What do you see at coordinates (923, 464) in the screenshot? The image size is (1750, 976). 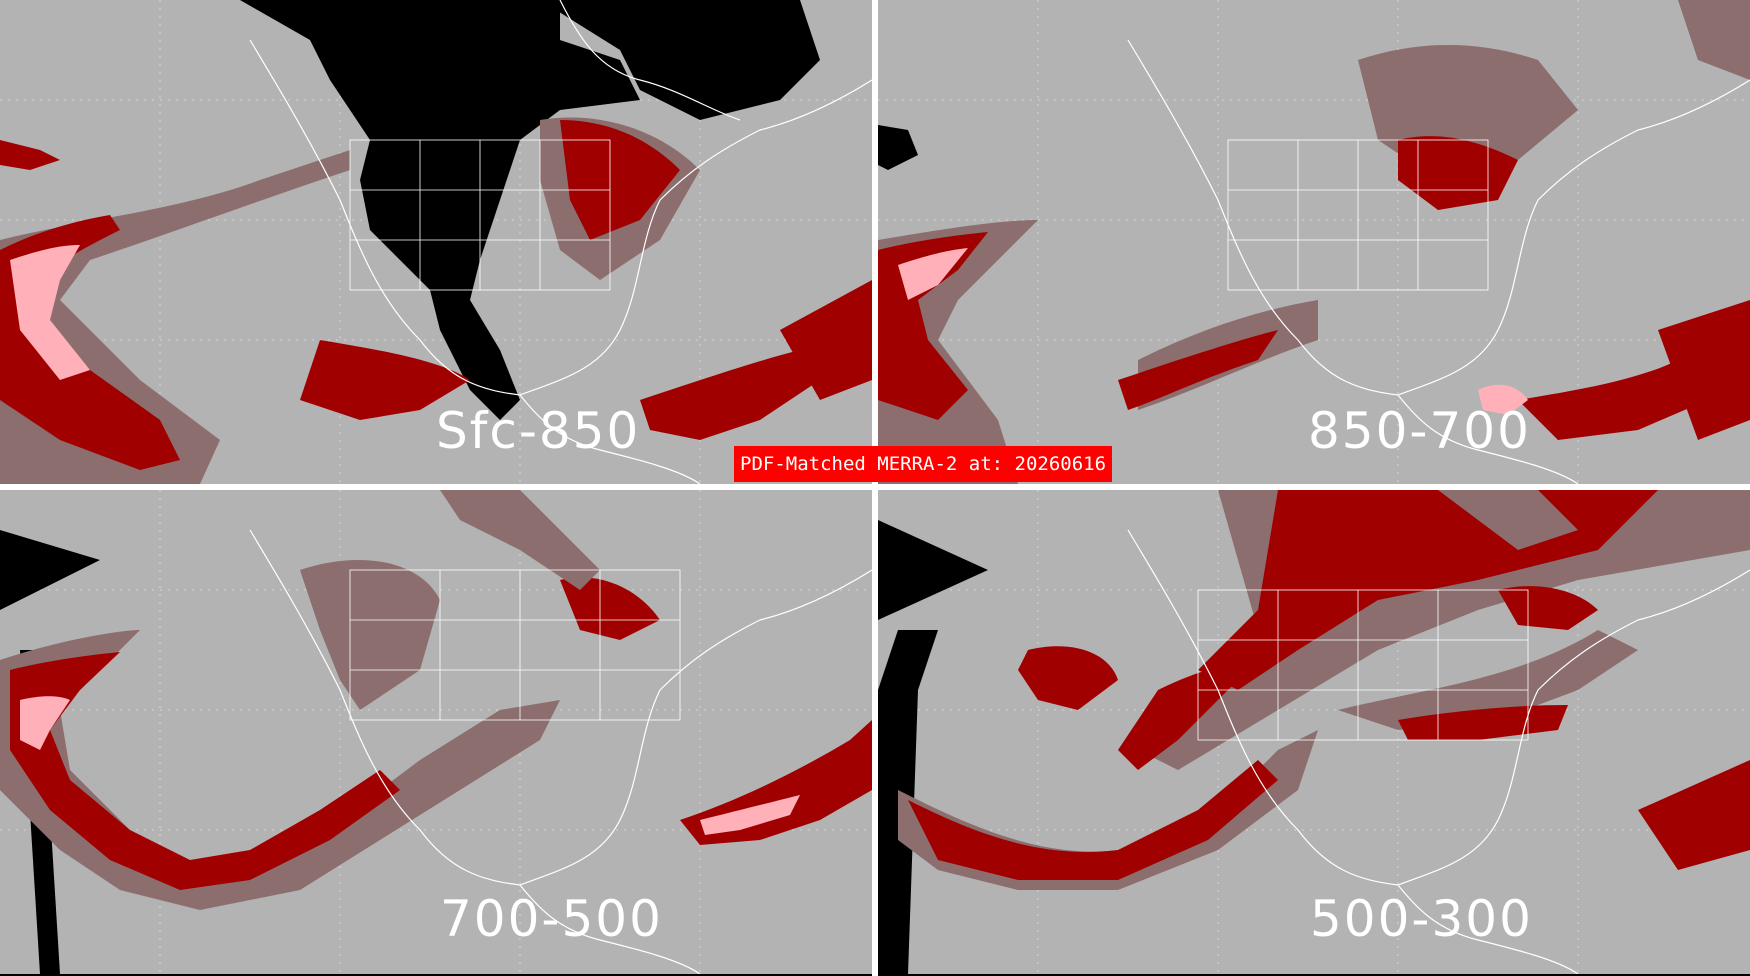 I see `figure-title: PDF-Matched MERRA-2 at: 20260616` at bounding box center [923, 464].